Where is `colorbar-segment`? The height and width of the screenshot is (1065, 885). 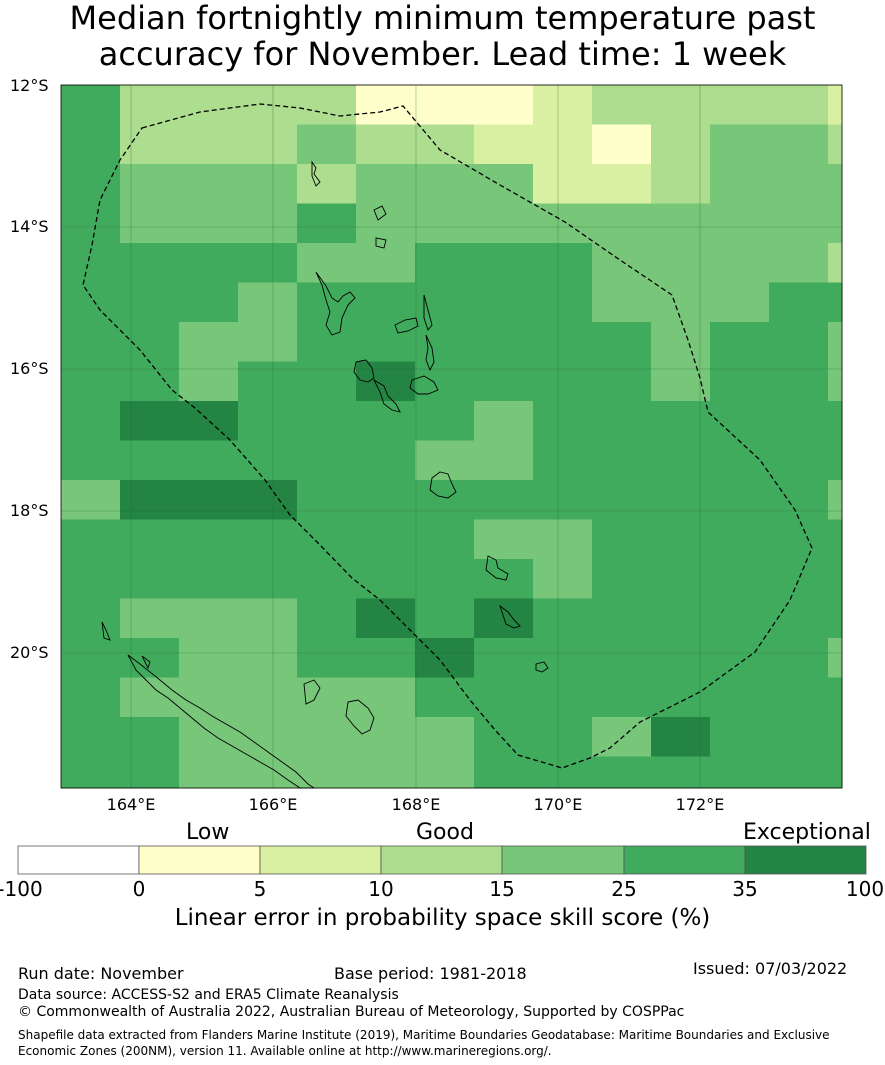 colorbar-segment is located at coordinates (320, 860).